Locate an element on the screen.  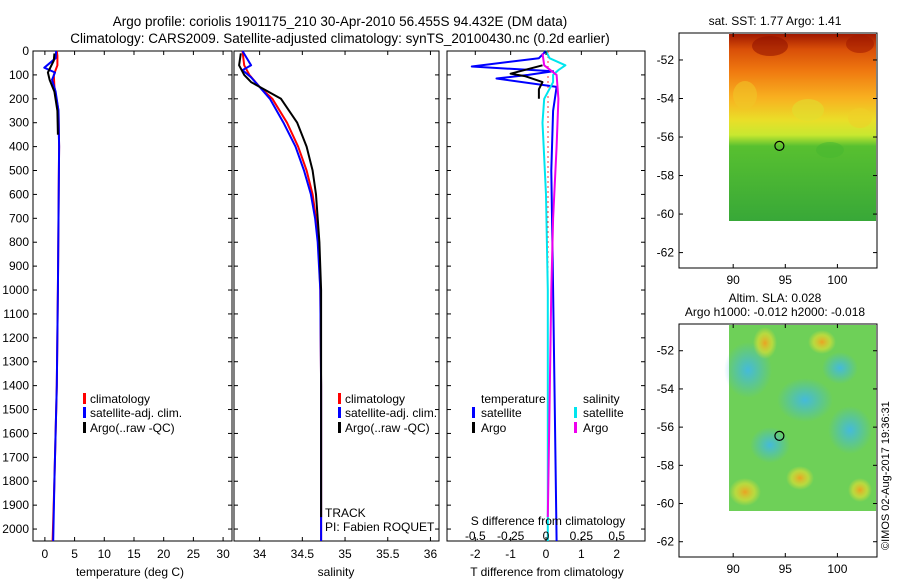
depth-tick-label: 1200 is located at coordinates (15, 338).